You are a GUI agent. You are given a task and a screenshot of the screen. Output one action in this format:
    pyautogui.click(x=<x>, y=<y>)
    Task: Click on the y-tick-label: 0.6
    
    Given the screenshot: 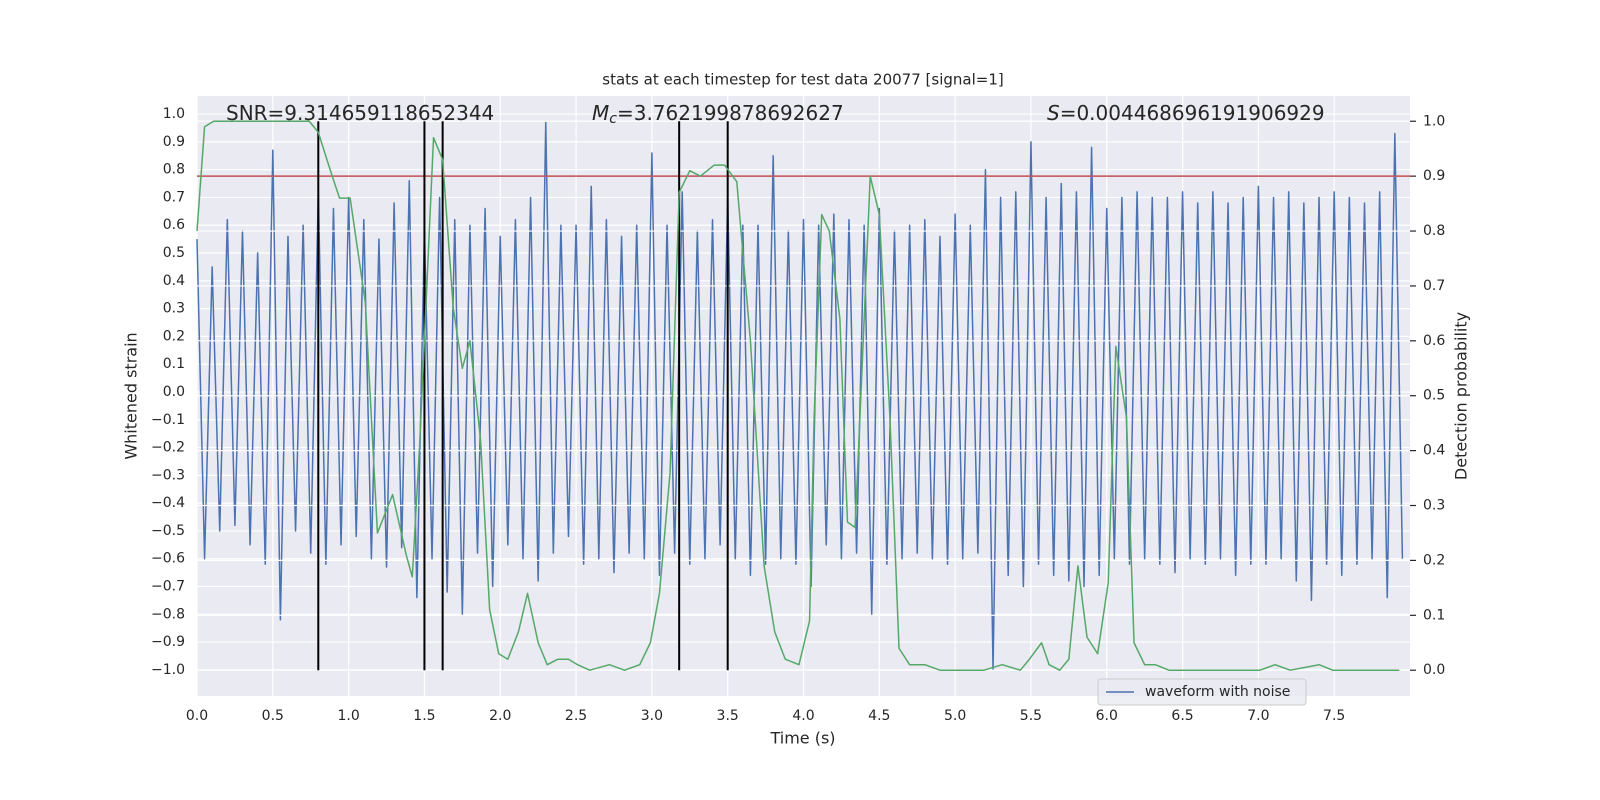 What is the action you would take?
    pyautogui.click(x=174, y=225)
    